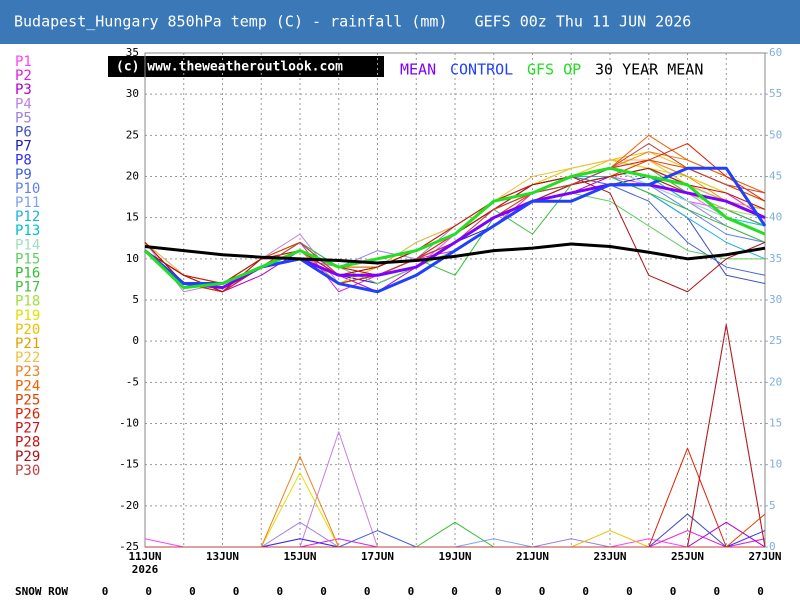  I want to click on legend-entry: P12, so click(27, 217).